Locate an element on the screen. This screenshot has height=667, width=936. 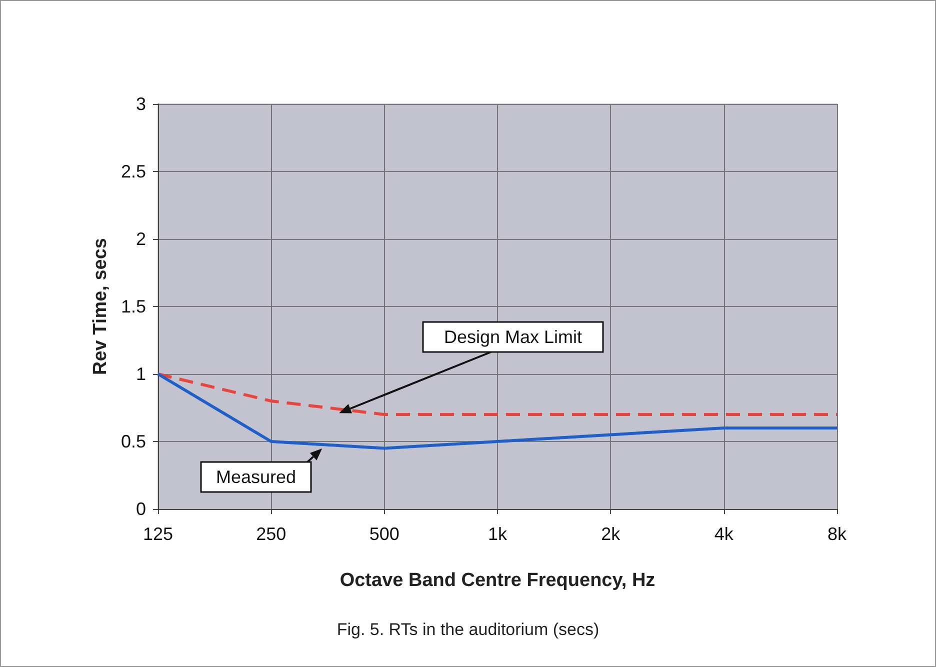
x-tick-label: 500 is located at coordinates (384, 534).